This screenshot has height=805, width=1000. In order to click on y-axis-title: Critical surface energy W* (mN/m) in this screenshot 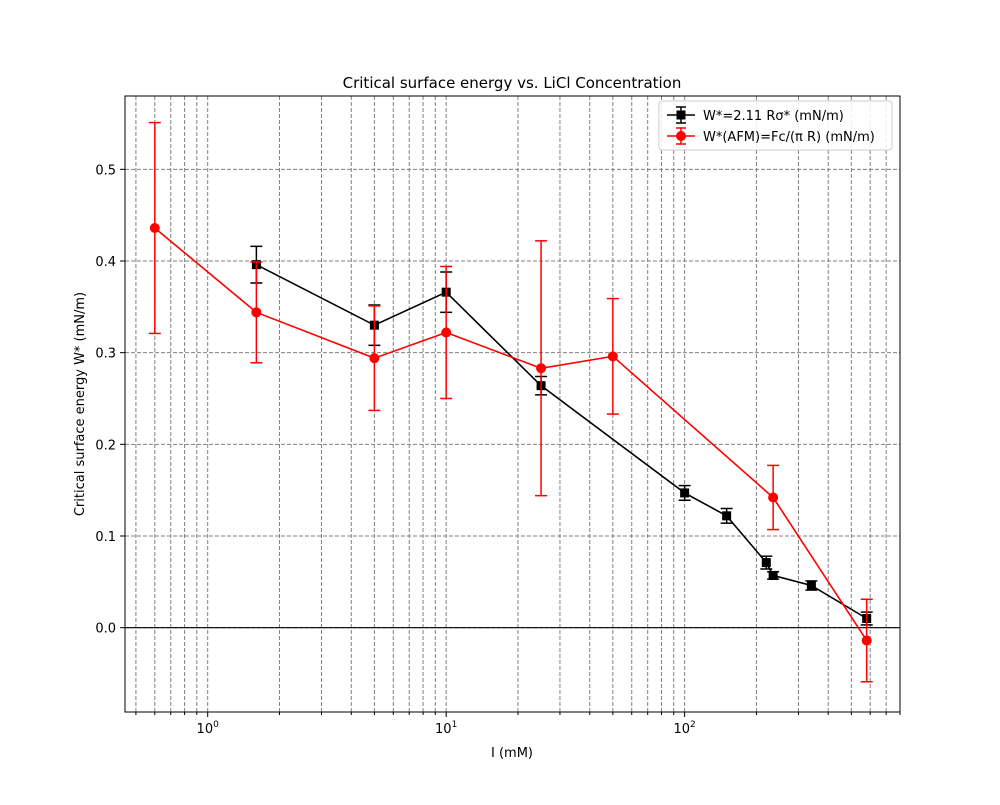, I will do `click(80, 404)`.